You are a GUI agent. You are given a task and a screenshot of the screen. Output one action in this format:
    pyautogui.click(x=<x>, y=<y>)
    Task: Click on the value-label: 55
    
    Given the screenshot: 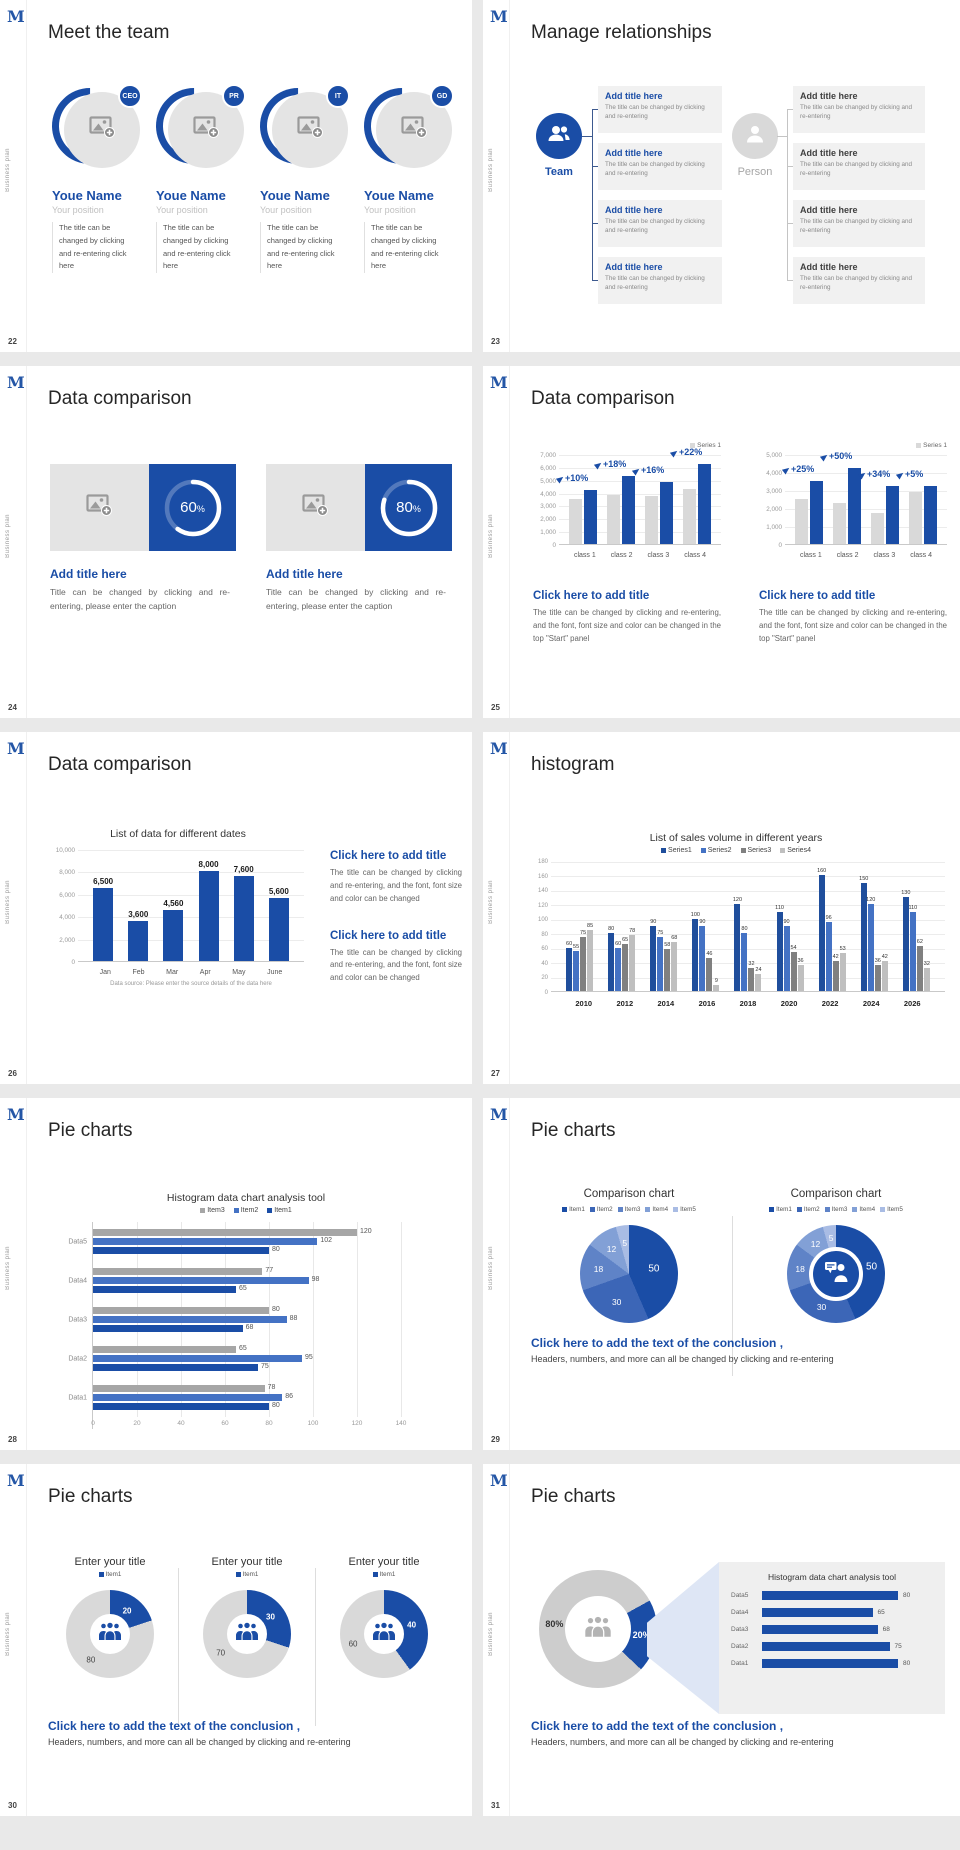 What is the action you would take?
    pyautogui.click(x=576, y=947)
    